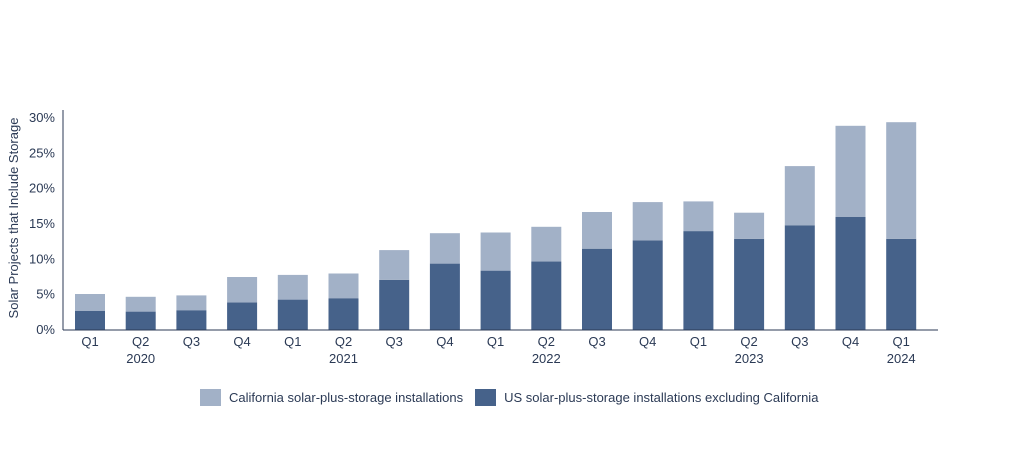 The width and height of the screenshot is (1024, 463). Describe the element at coordinates (13, 218) in the screenshot. I see `y-axis-label: Solar Projects that Include Storage` at that location.